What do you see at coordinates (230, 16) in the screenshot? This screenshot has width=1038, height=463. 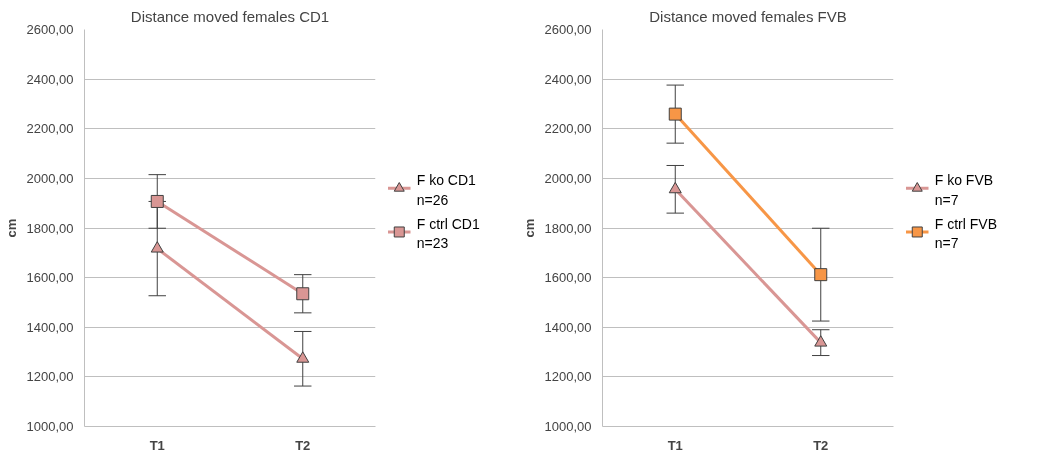 I see `chart-title: Distance moved females CD1` at bounding box center [230, 16].